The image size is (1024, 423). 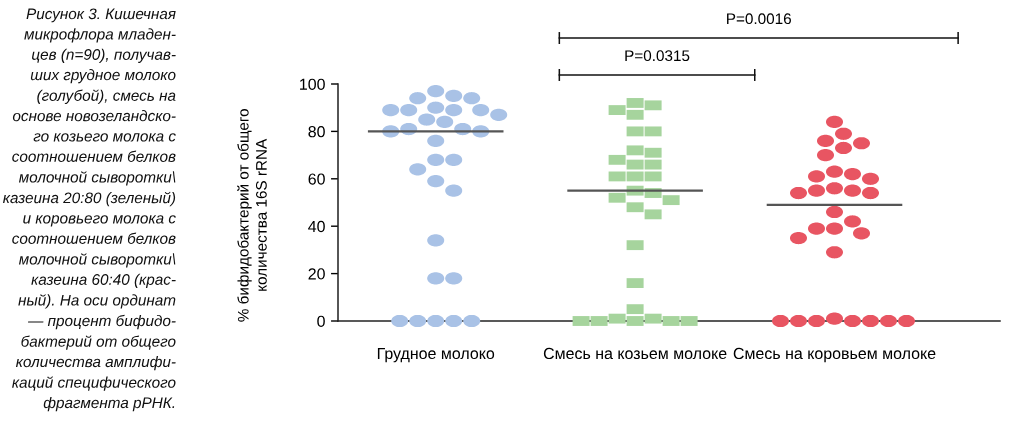 I want to click on y-tick-label: 40, so click(x=316, y=226).